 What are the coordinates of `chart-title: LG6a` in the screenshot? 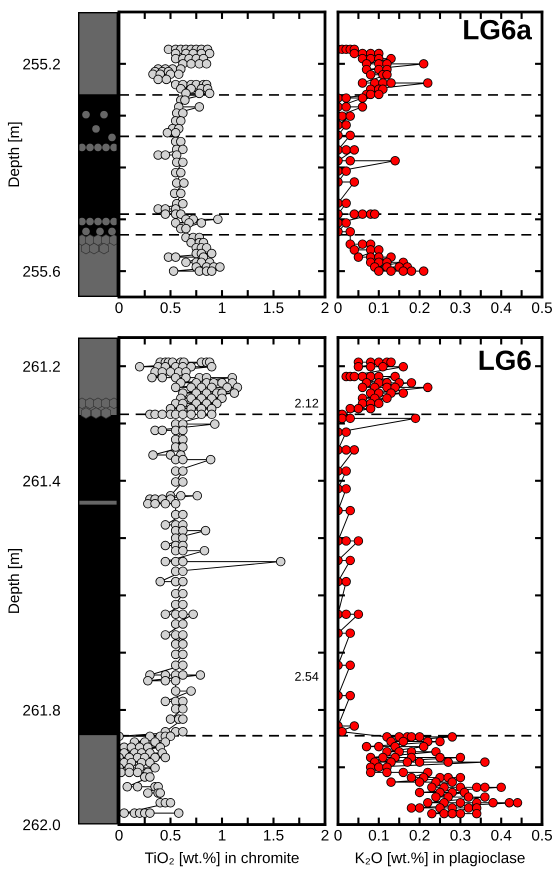 It's located at (498, 30).